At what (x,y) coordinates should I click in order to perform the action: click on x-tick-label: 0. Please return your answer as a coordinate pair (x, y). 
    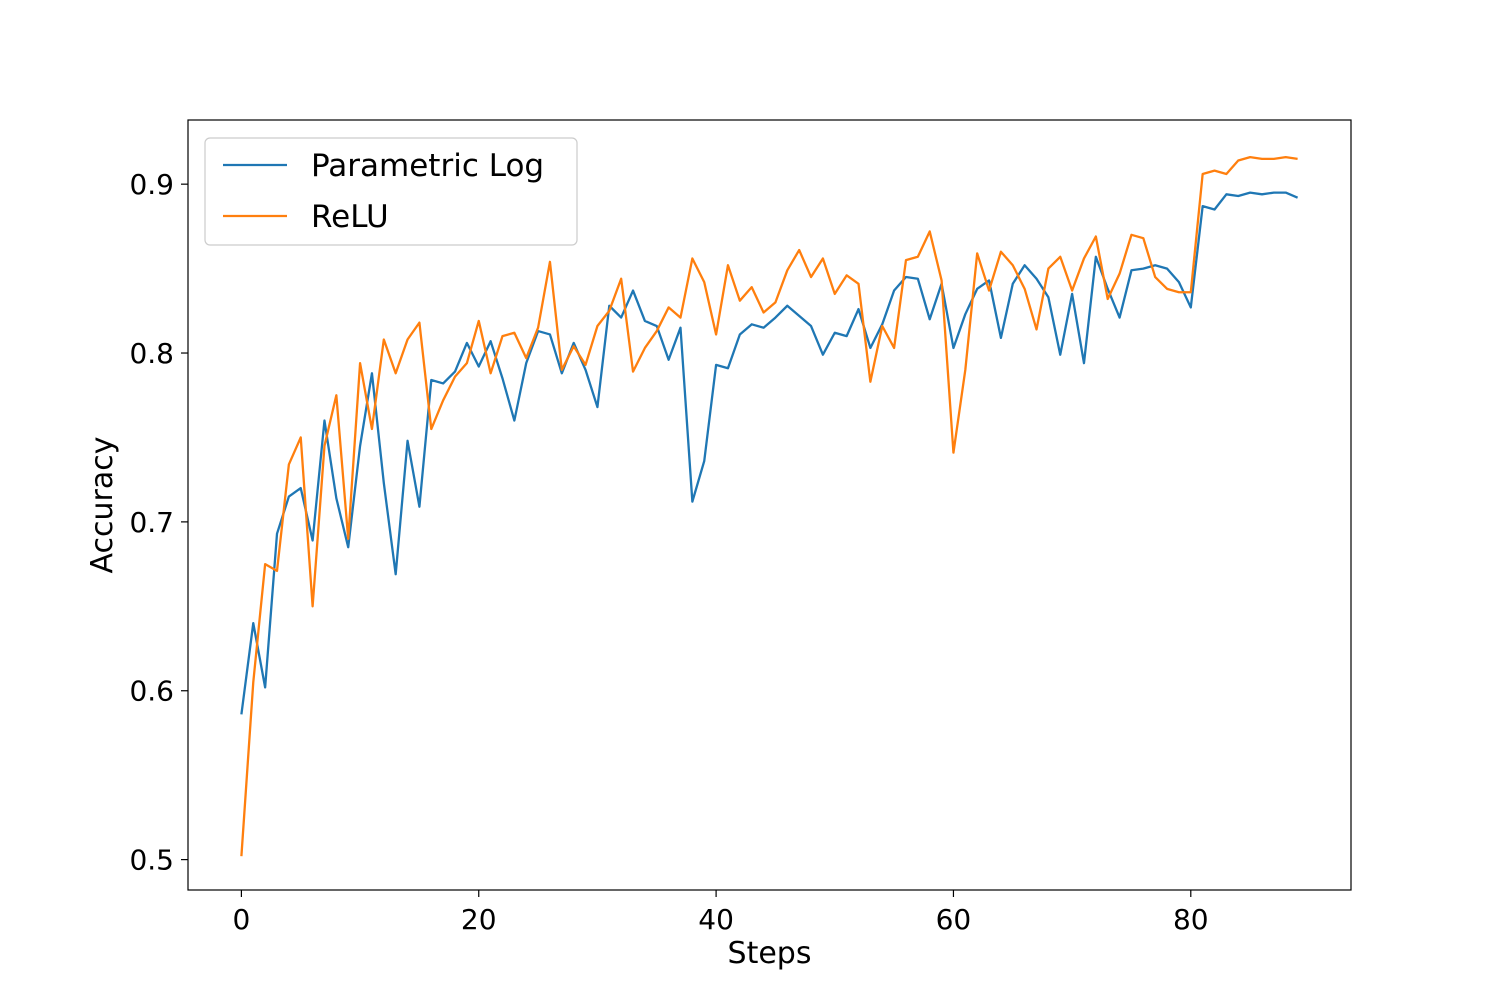
    Looking at the image, I should click on (241, 919).